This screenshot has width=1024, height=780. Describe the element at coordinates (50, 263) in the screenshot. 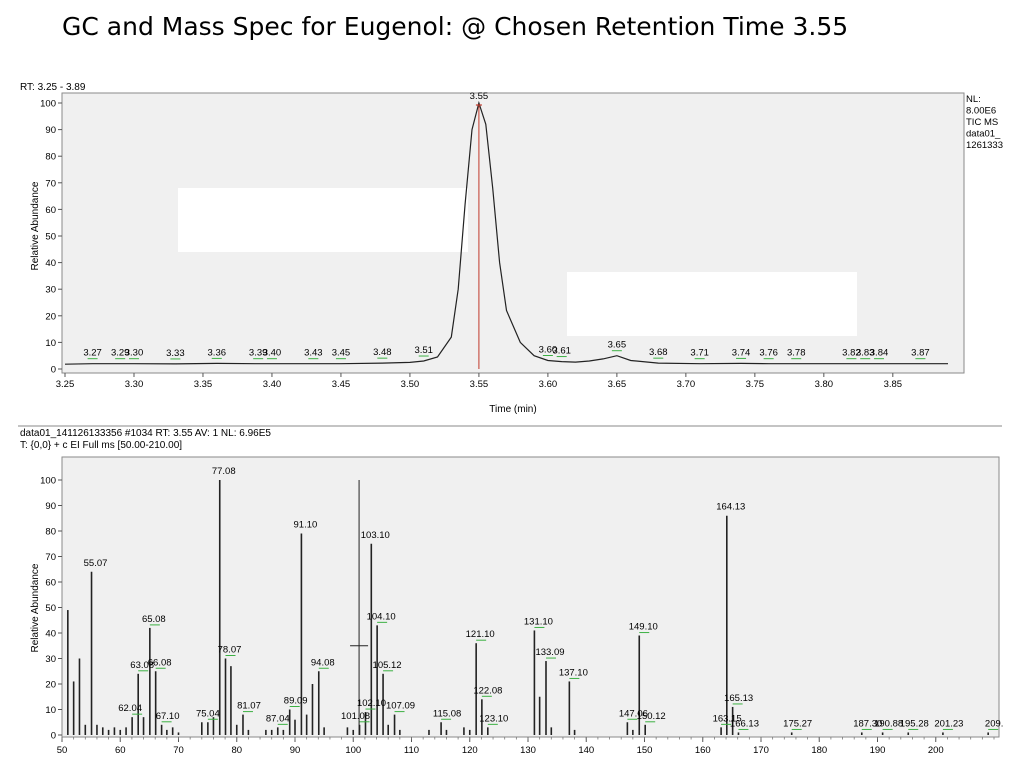

I see `gc-y-tick-label: 40` at that location.